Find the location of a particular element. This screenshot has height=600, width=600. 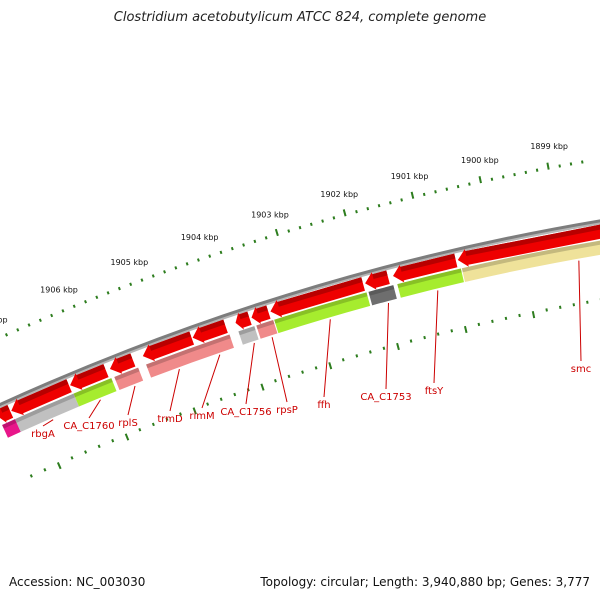

gene-label: ffh is located at coordinates (323, 405).